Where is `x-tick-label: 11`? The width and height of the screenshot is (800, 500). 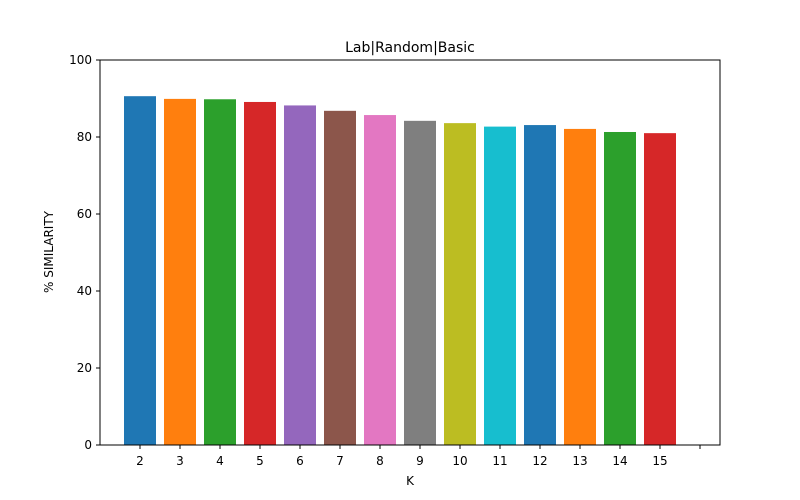
x-tick-label: 11 is located at coordinates (499, 461).